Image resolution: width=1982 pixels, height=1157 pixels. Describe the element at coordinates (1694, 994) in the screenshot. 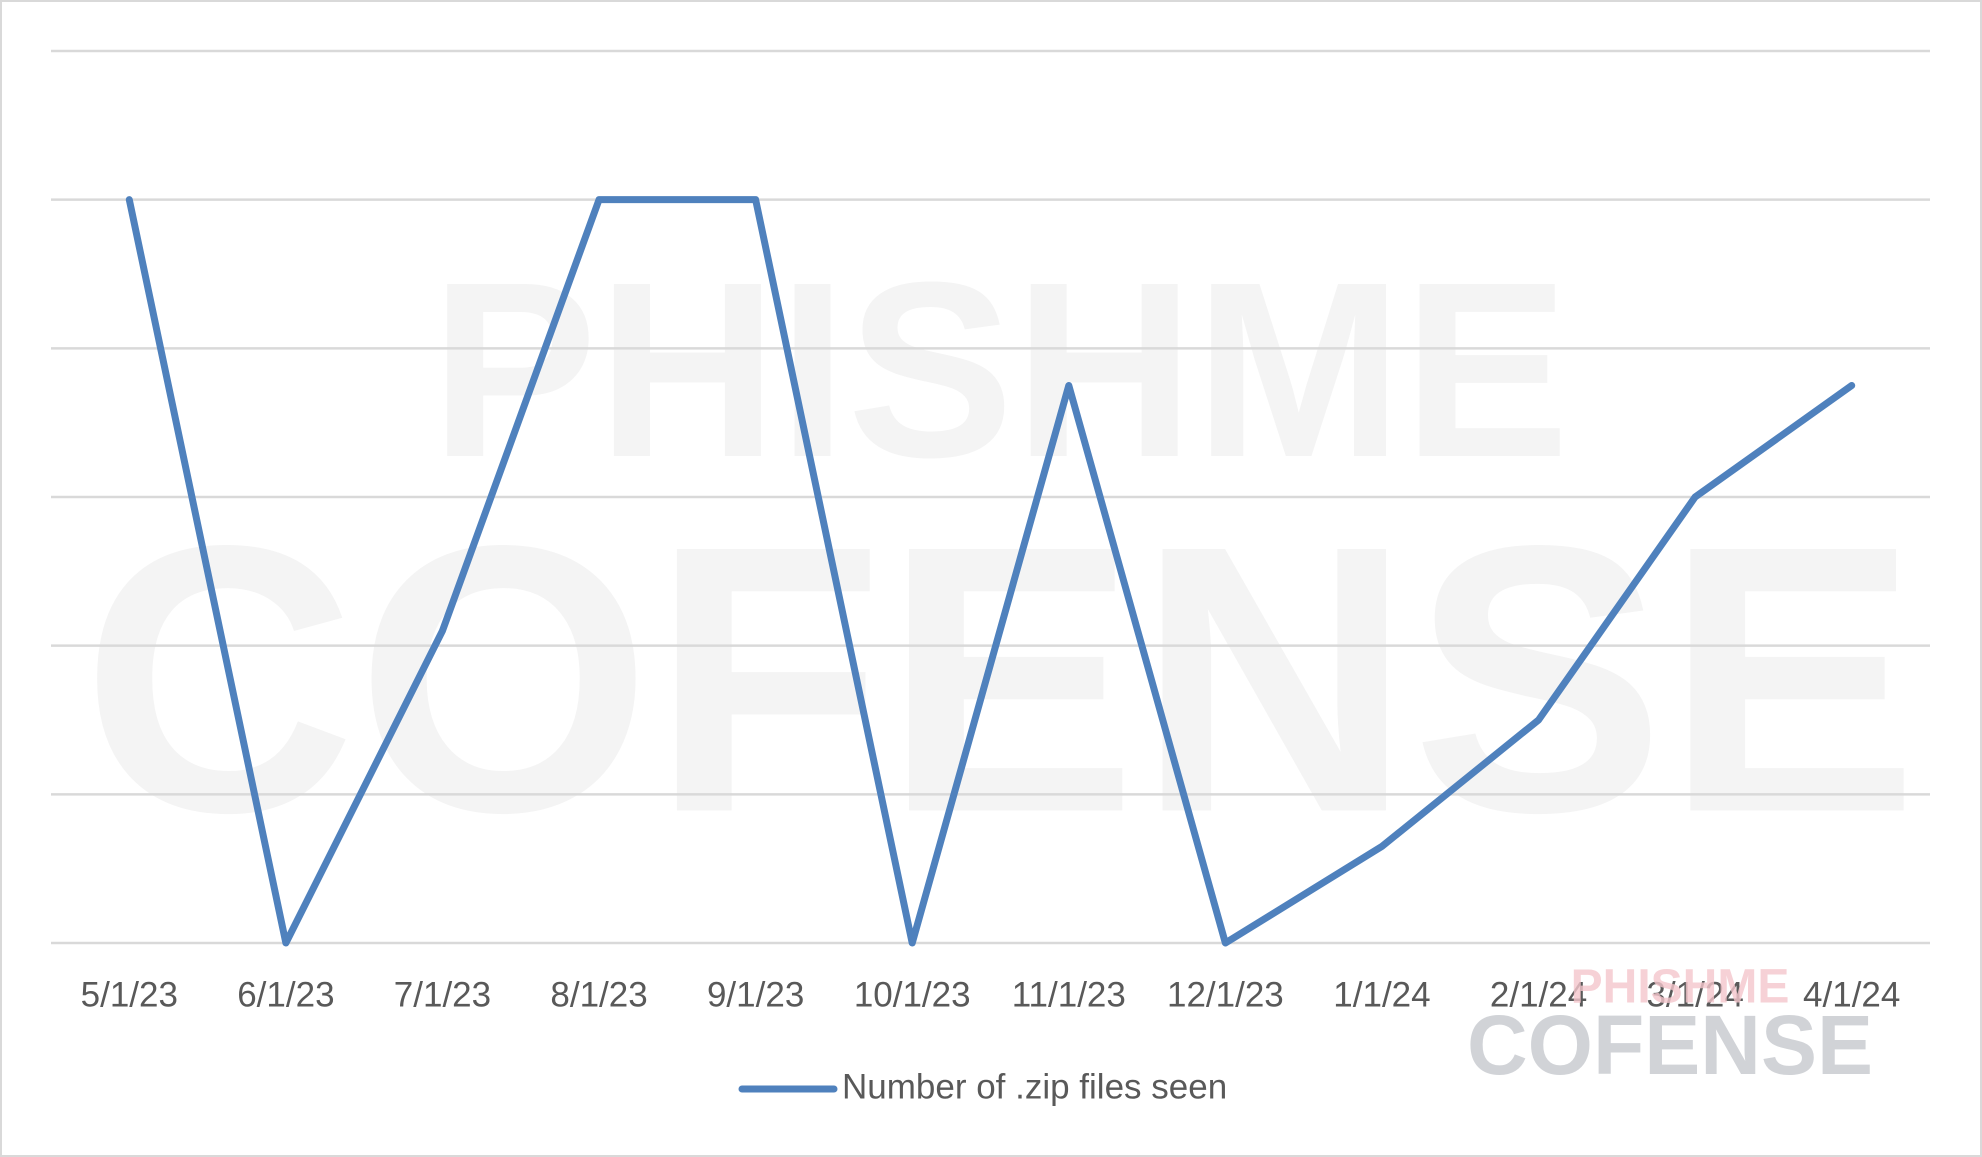

I see `x-tick-label: 3/1/24` at that location.